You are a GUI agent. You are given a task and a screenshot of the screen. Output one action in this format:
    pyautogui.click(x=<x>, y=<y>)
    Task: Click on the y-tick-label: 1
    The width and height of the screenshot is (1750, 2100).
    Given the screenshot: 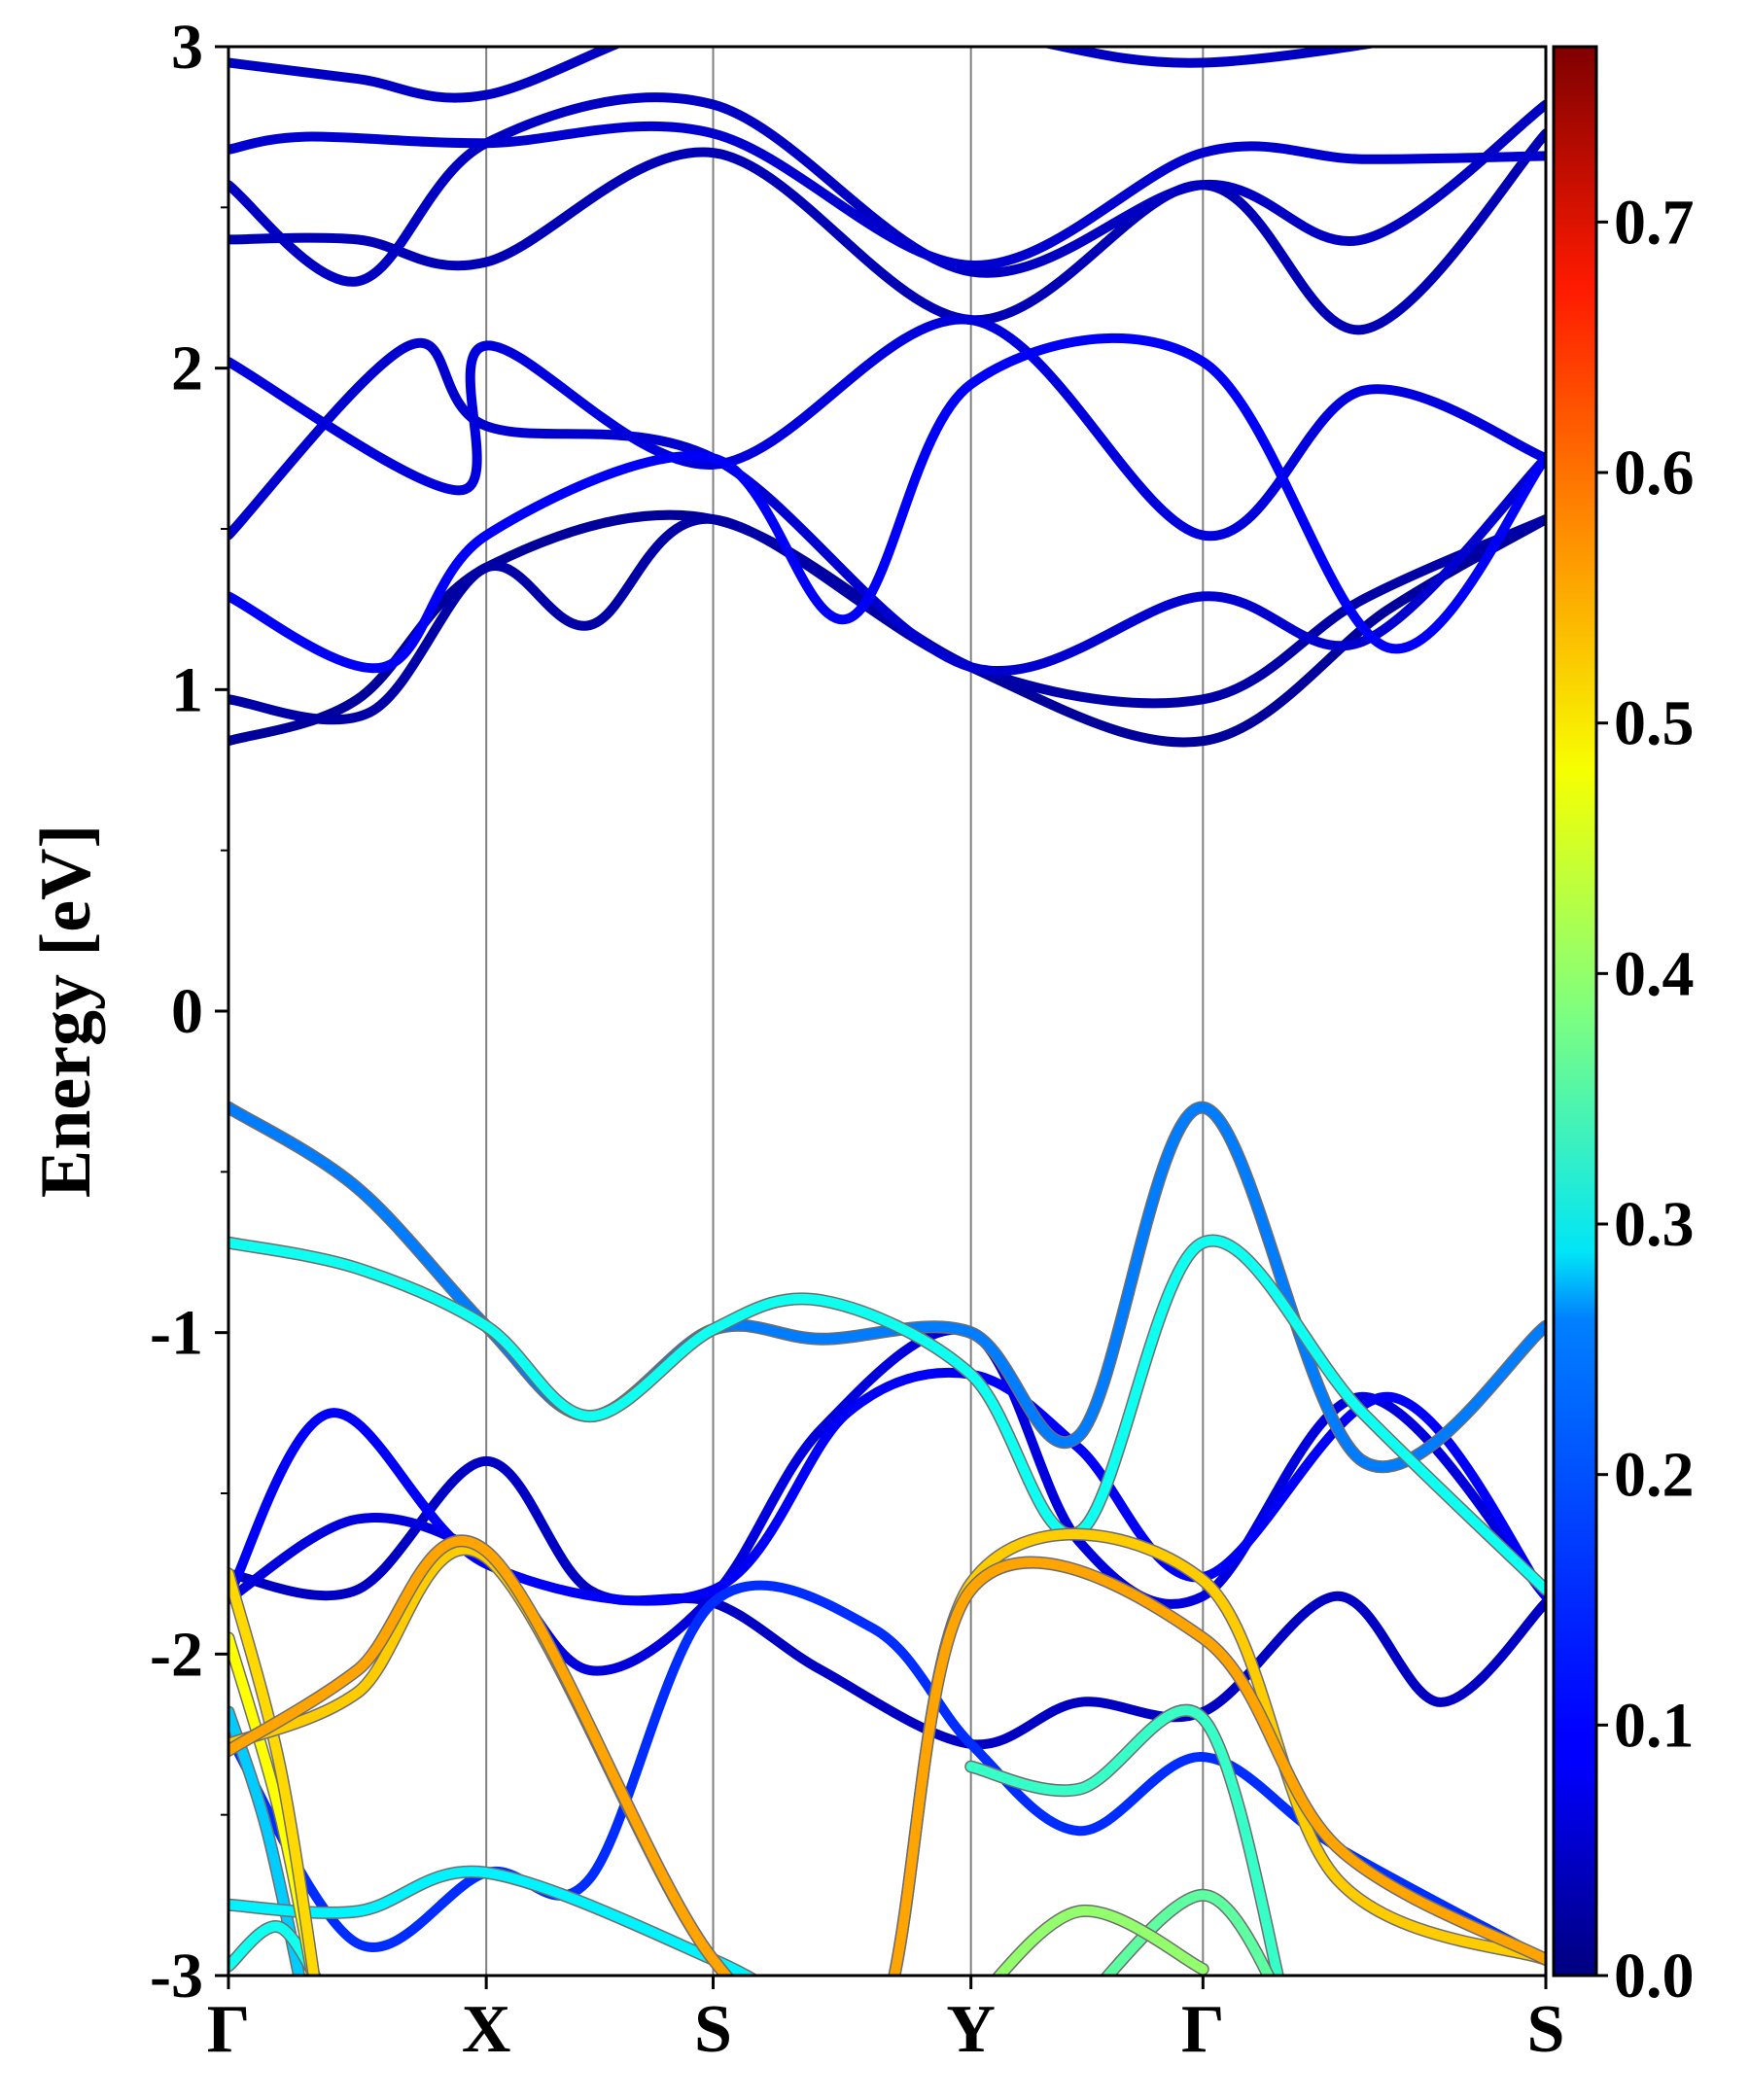 What is the action you would take?
    pyautogui.click(x=187, y=689)
    